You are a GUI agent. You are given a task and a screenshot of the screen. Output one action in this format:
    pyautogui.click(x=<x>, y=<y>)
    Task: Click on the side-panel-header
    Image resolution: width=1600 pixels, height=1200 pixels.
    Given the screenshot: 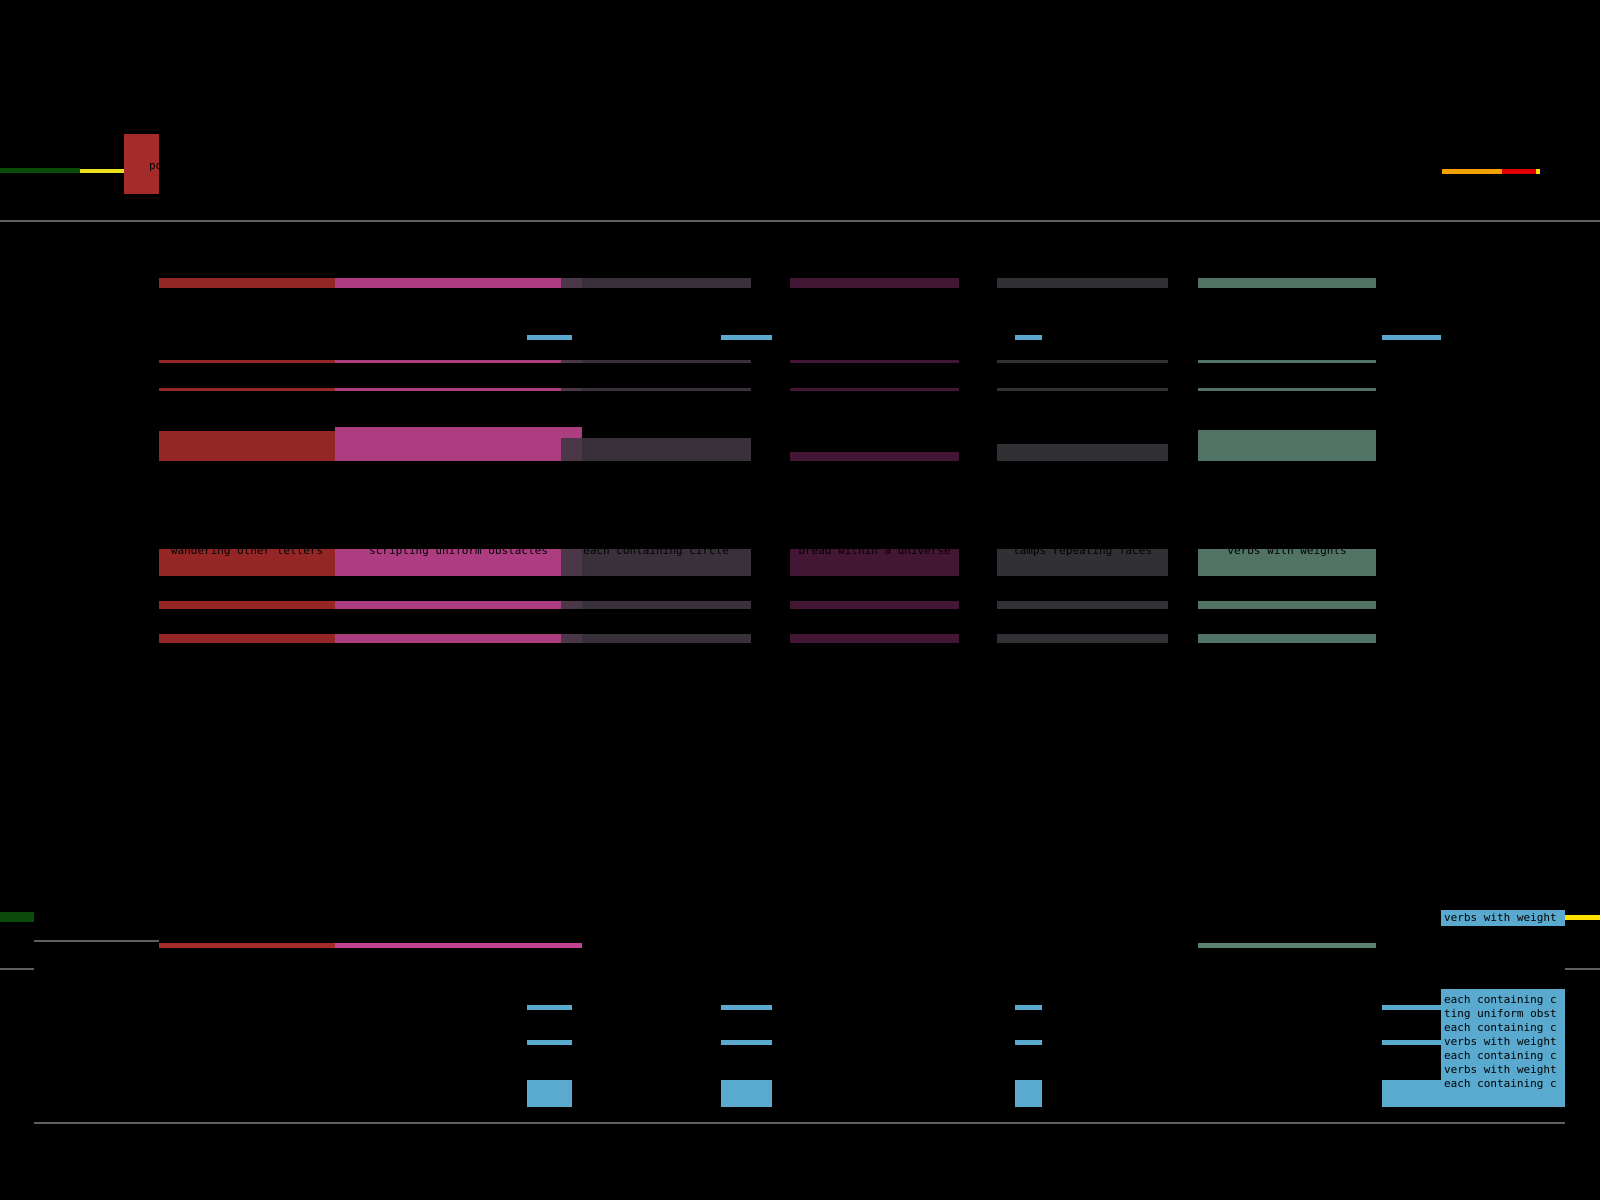 What is the action you would take?
    pyautogui.click(x=1503, y=918)
    